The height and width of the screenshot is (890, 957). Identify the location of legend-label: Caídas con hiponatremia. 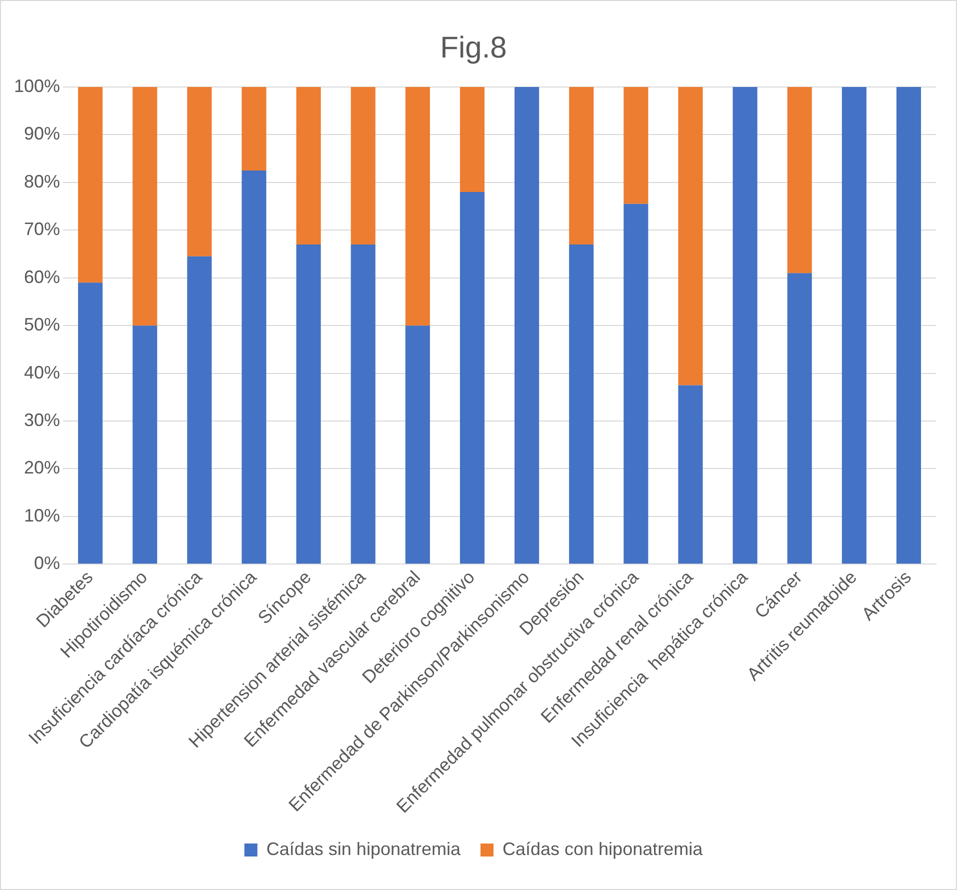
(603, 848).